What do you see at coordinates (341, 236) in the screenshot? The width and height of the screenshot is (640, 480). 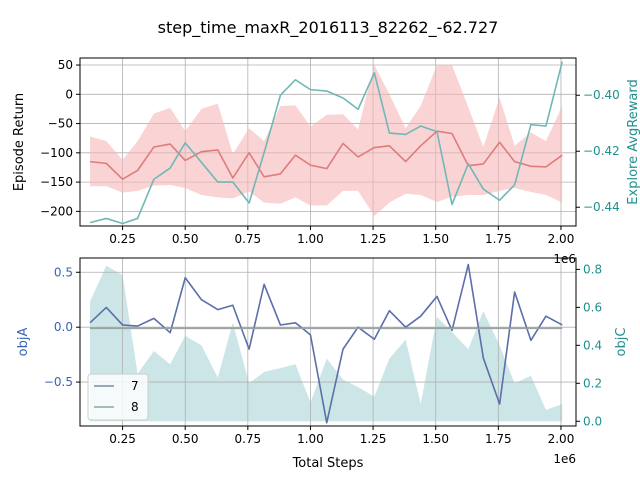 I see `top-chart-x-ticks: 0.25 0.50 0.75 1.00 1.25 1.50 1.75 2.00` at bounding box center [341, 236].